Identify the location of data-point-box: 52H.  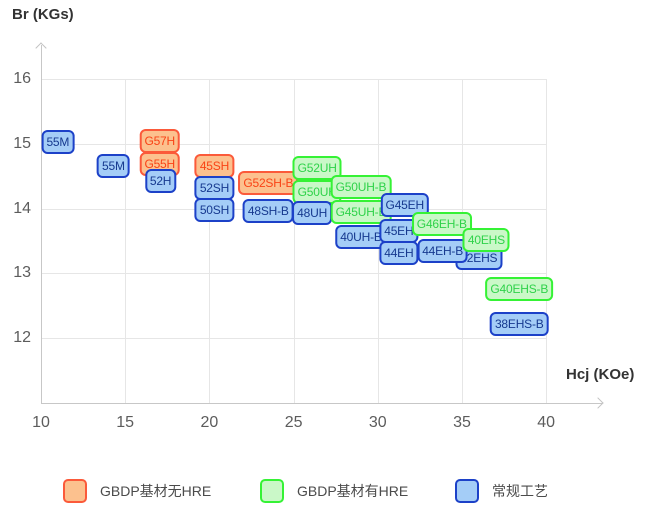
(160, 181).